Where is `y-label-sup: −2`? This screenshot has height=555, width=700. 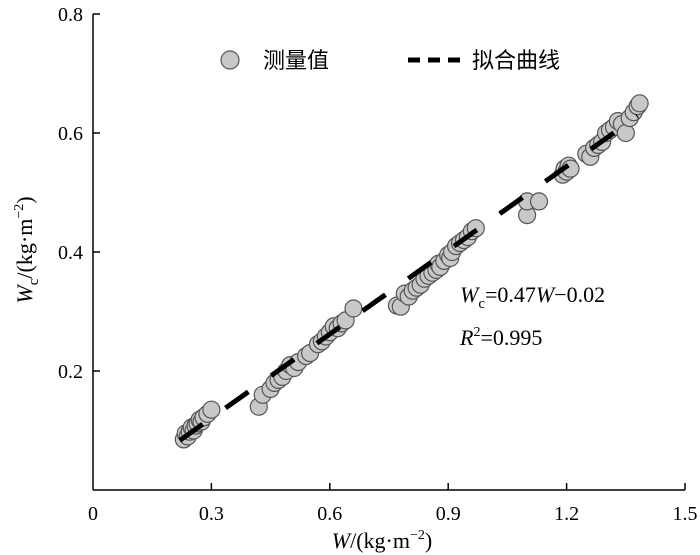
y-label-sup: −2 is located at coordinates (19, 211).